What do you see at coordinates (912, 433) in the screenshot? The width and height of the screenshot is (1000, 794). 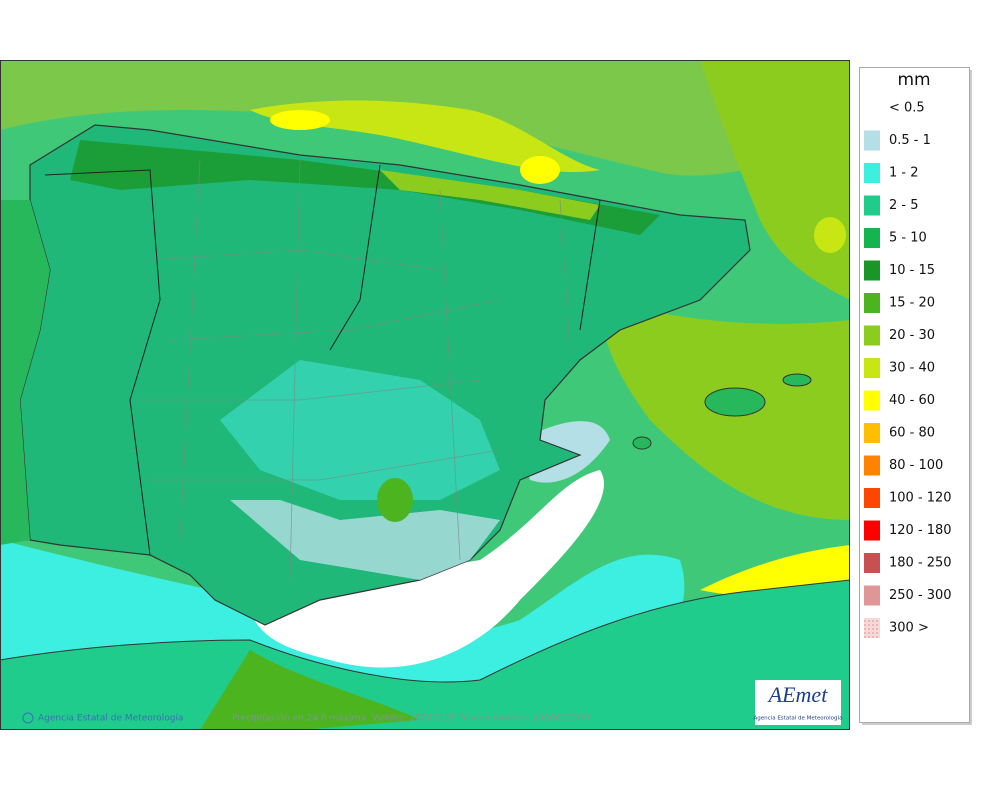 I see `legend-label: 60 - 80` at bounding box center [912, 433].